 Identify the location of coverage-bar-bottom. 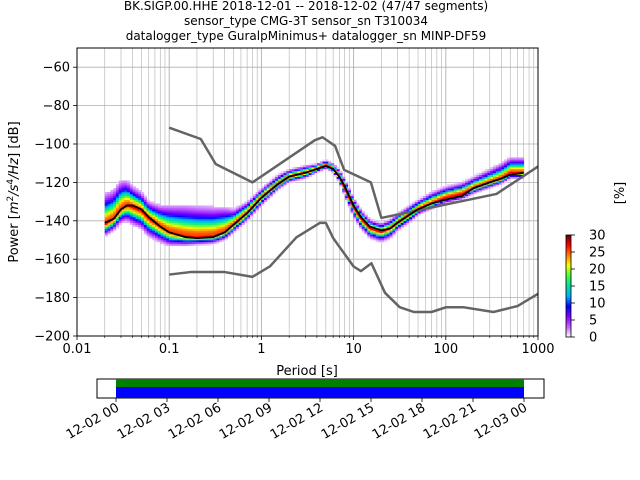
(320, 392).